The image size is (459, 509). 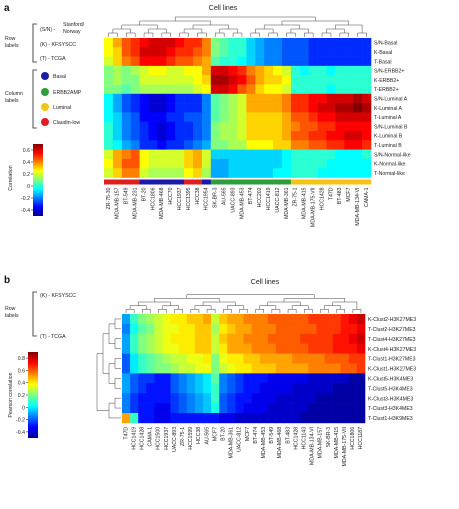 I want to click on panel-a-row-label: T-ERBB2+, so click(x=386, y=90).